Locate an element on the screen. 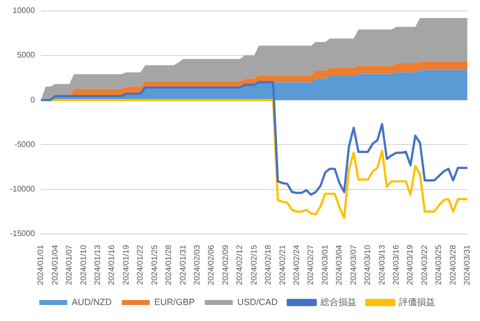  x-tick-label: 2024/01/04 is located at coordinates (55, 265).